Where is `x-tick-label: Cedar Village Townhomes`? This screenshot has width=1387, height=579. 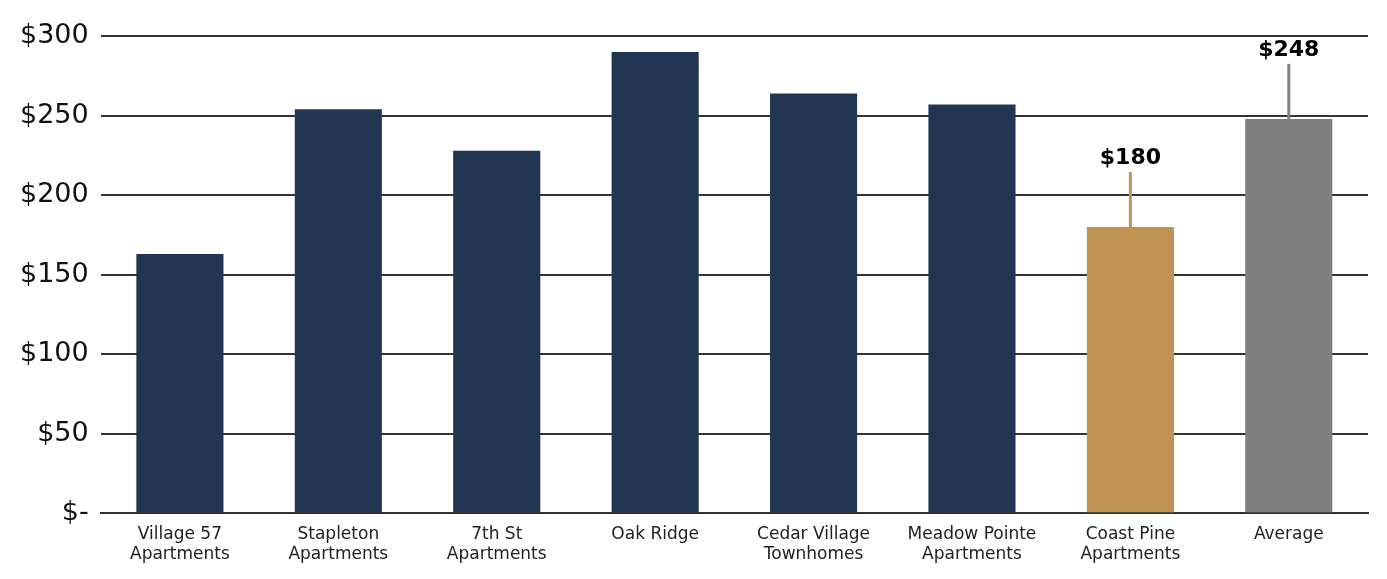 x-tick-label: Cedar Village Townhomes is located at coordinates (814, 543).